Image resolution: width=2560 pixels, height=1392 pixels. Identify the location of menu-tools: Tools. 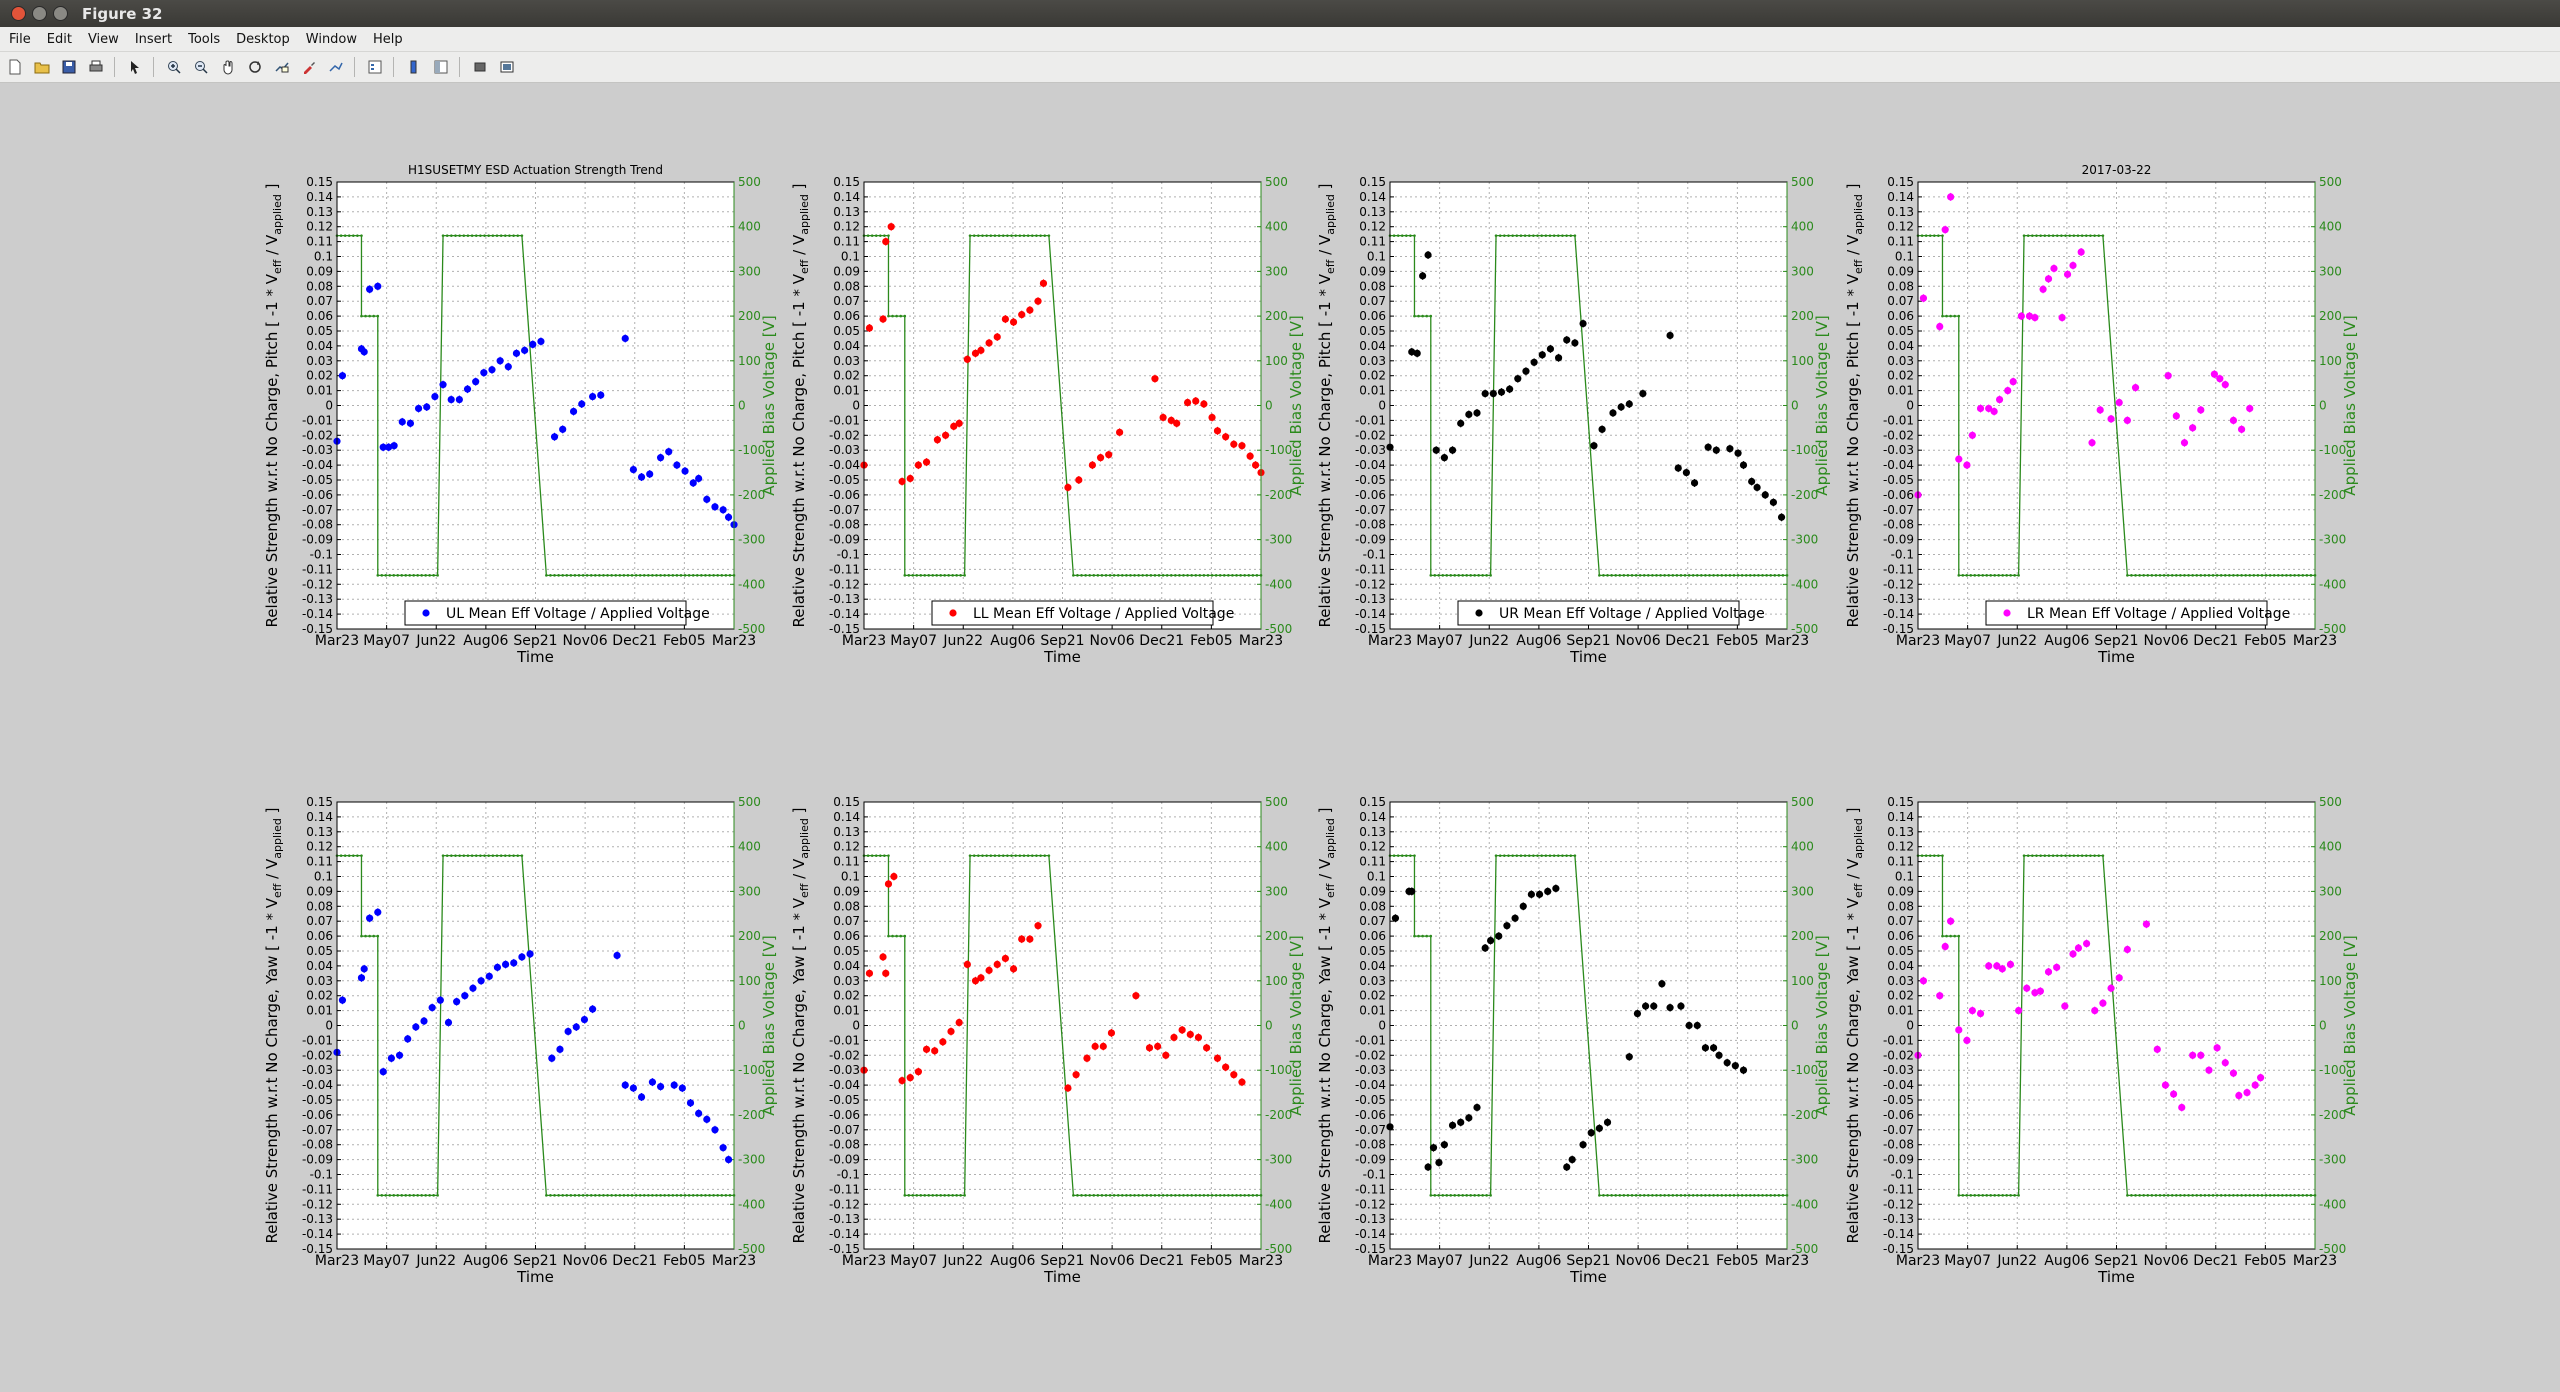
(204, 39).